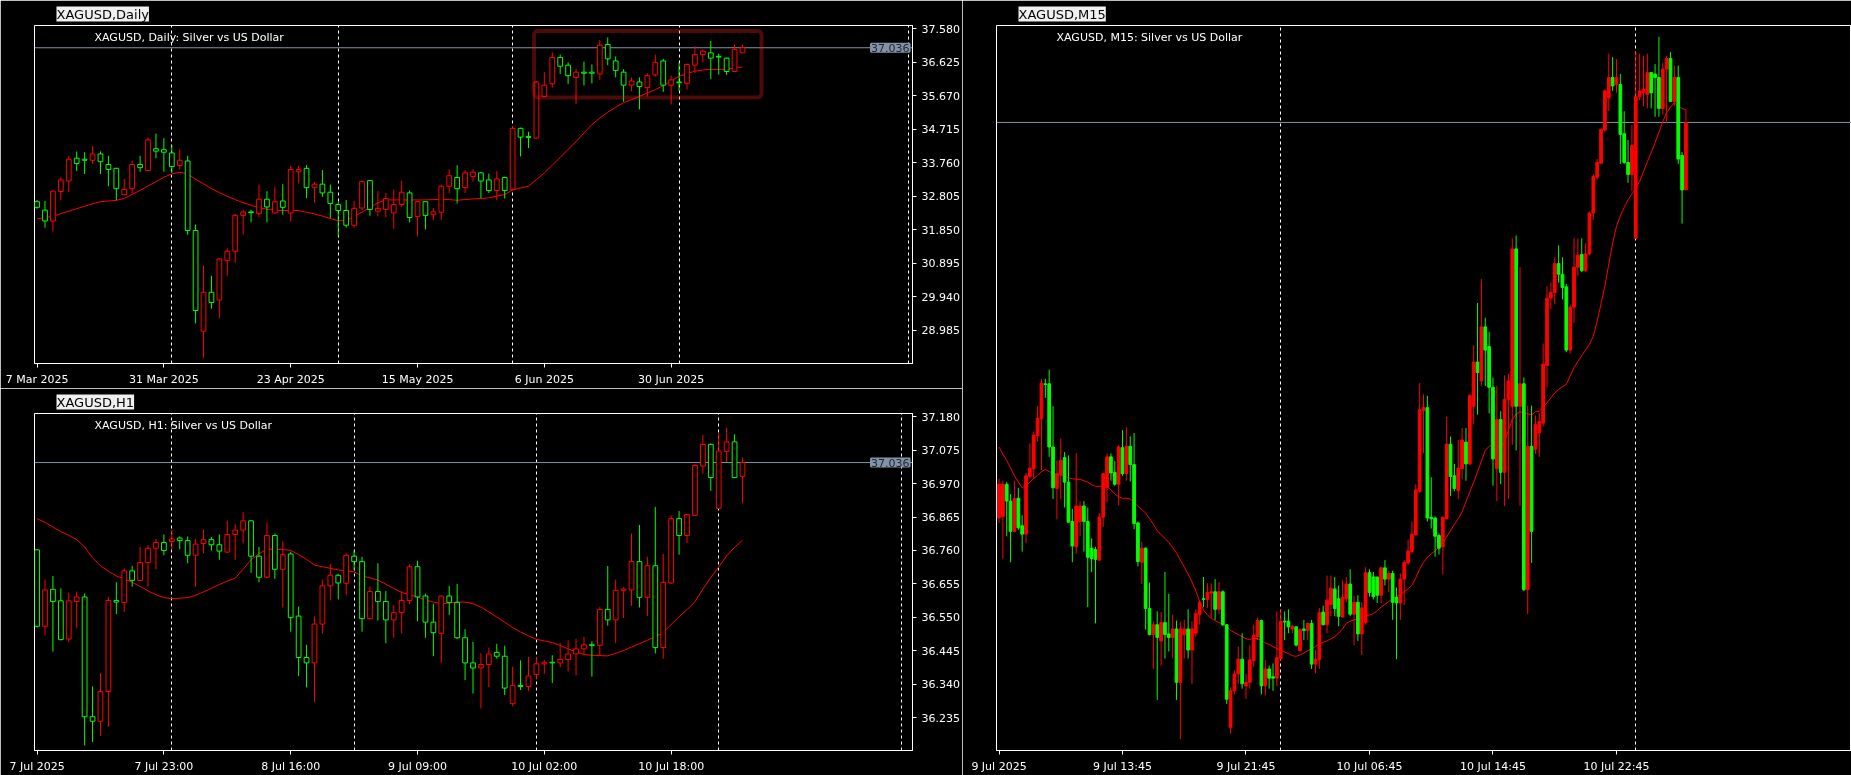 The height and width of the screenshot is (775, 1851). Describe the element at coordinates (940, 718) in the screenshot. I see `y-tick-label: 36.235` at that location.